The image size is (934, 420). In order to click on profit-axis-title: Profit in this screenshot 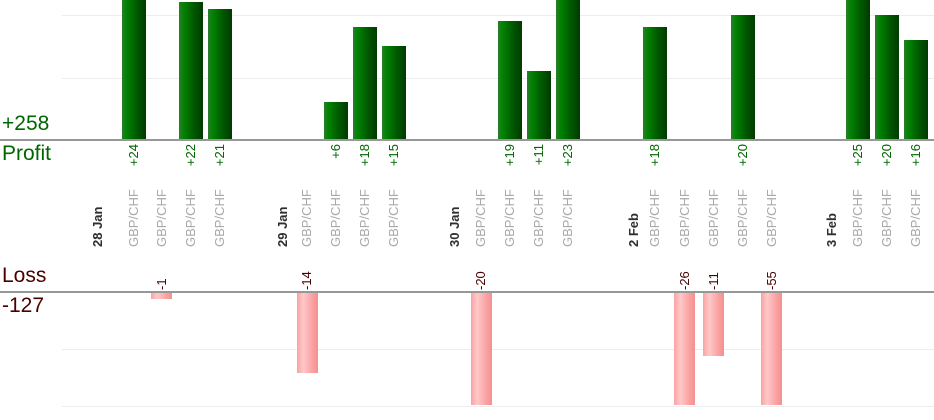, I will do `click(27, 153)`.